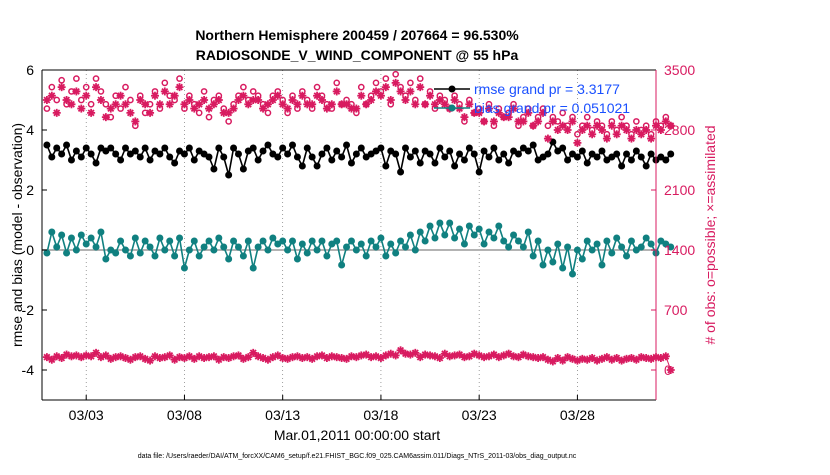 This screenshot has width=830, height=475. What do you see at coordinates (479, 415) in the screenshot?
I see `x-tick-label: 03/23` at bounding box center [479, 415].